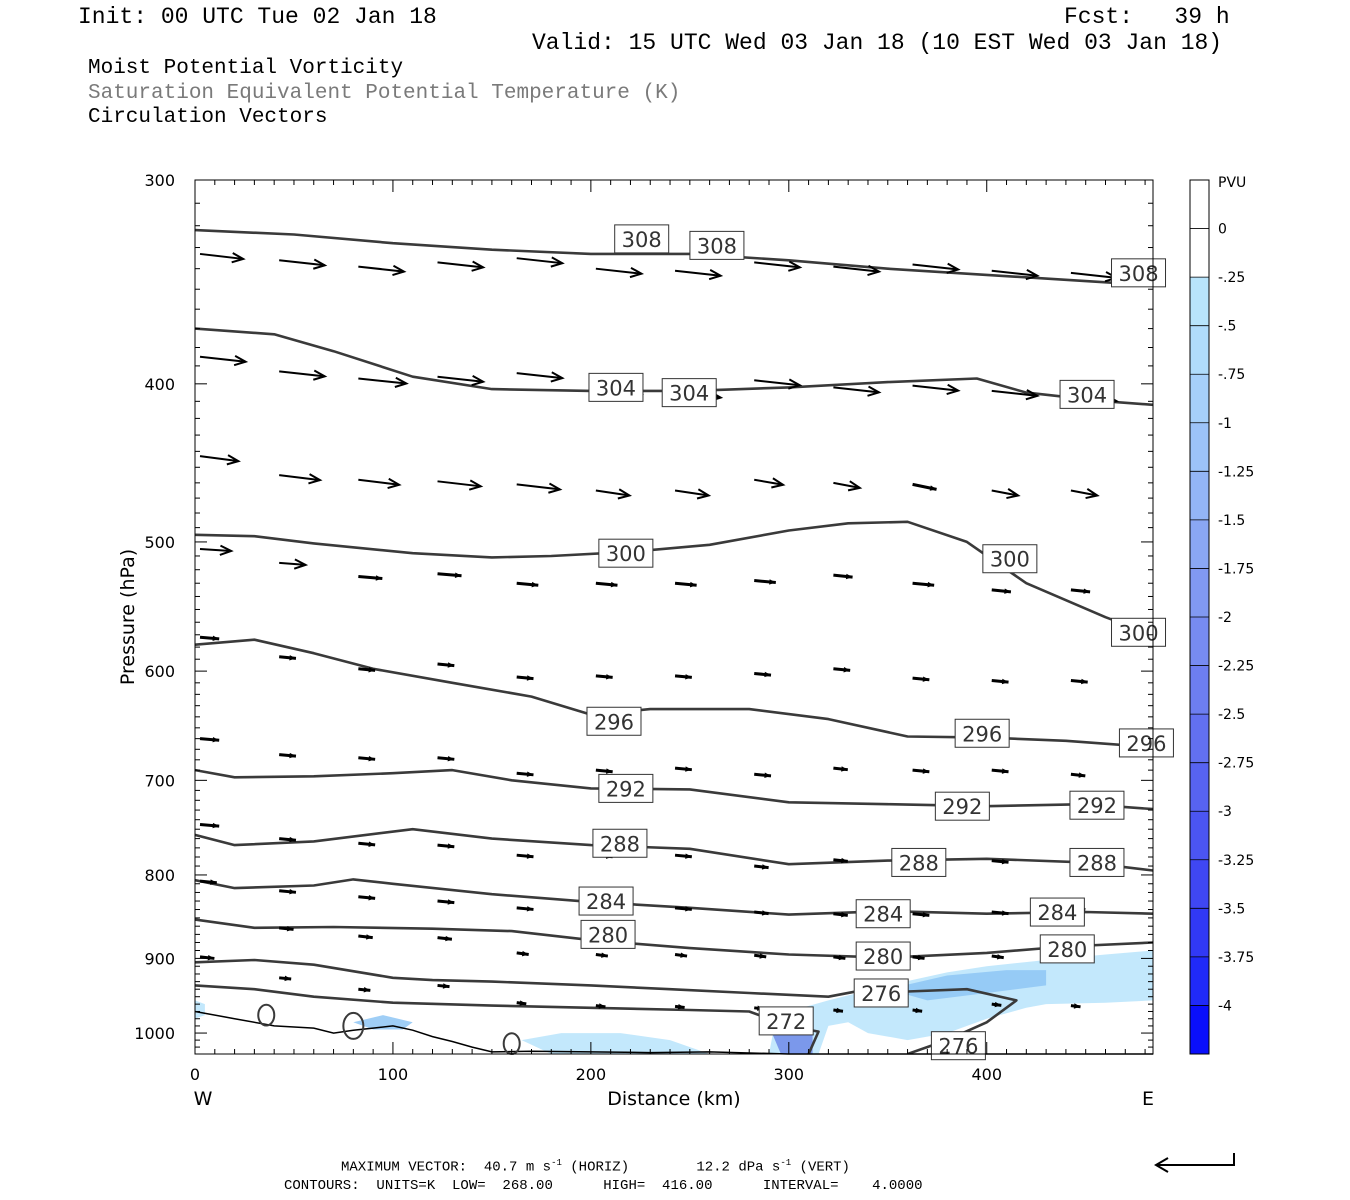 Image resolution: width=1350 pixels, height=1200 pixels. I want to click on contour-label-288: 288, so click(919, 862).